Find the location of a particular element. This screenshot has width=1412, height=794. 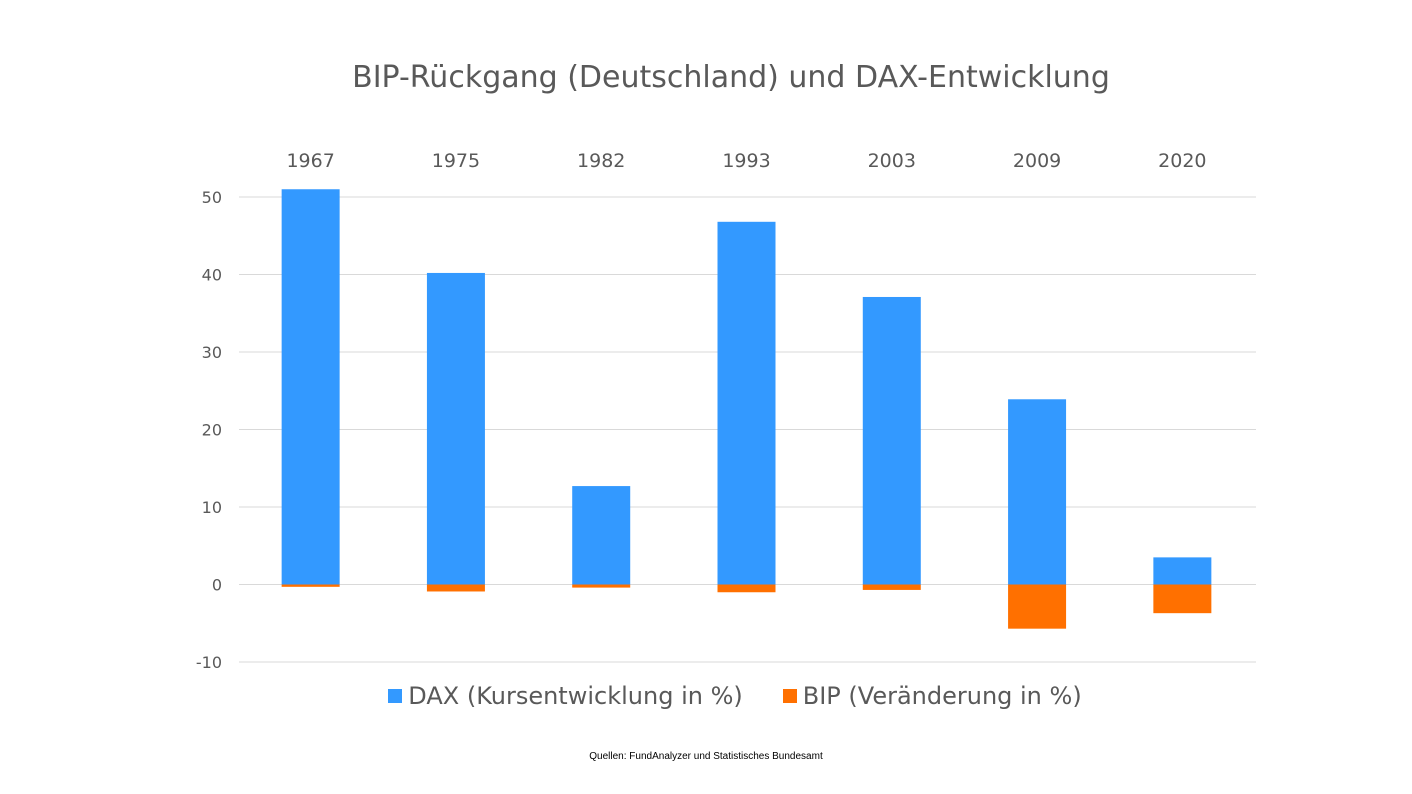

category-labels: 1967 1975 1982 1993 2003 2009 2020 is located at coordinates (746, 161).